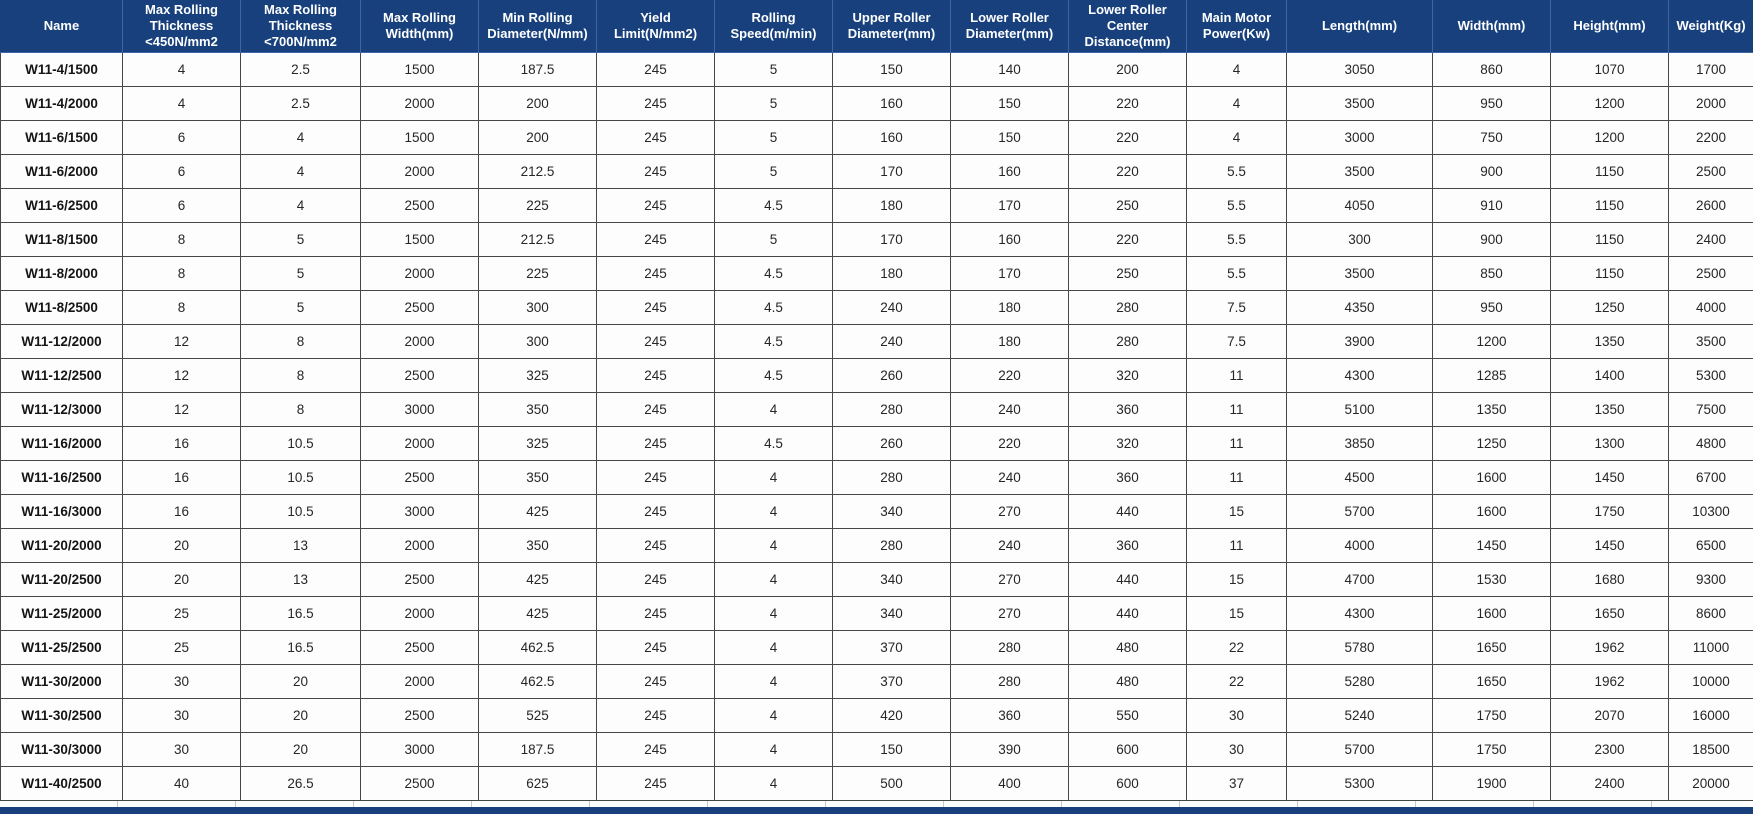 Image resolution: width=1753 pixels, height=814 pixels. Describe the element at coordinates (181, 26) in the screenshot. I see `column-header-2: Max Rolling Thickness <450N/mm2` at that location.